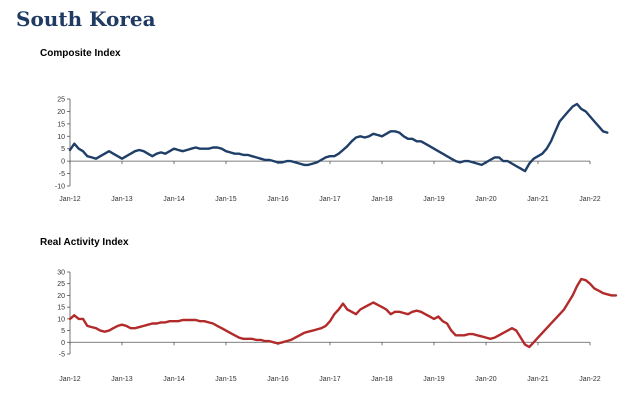  Describe the element at coordinates (226, 199) in the screenshot. I see `composite-x-tick-label: Jan-15` at that location.